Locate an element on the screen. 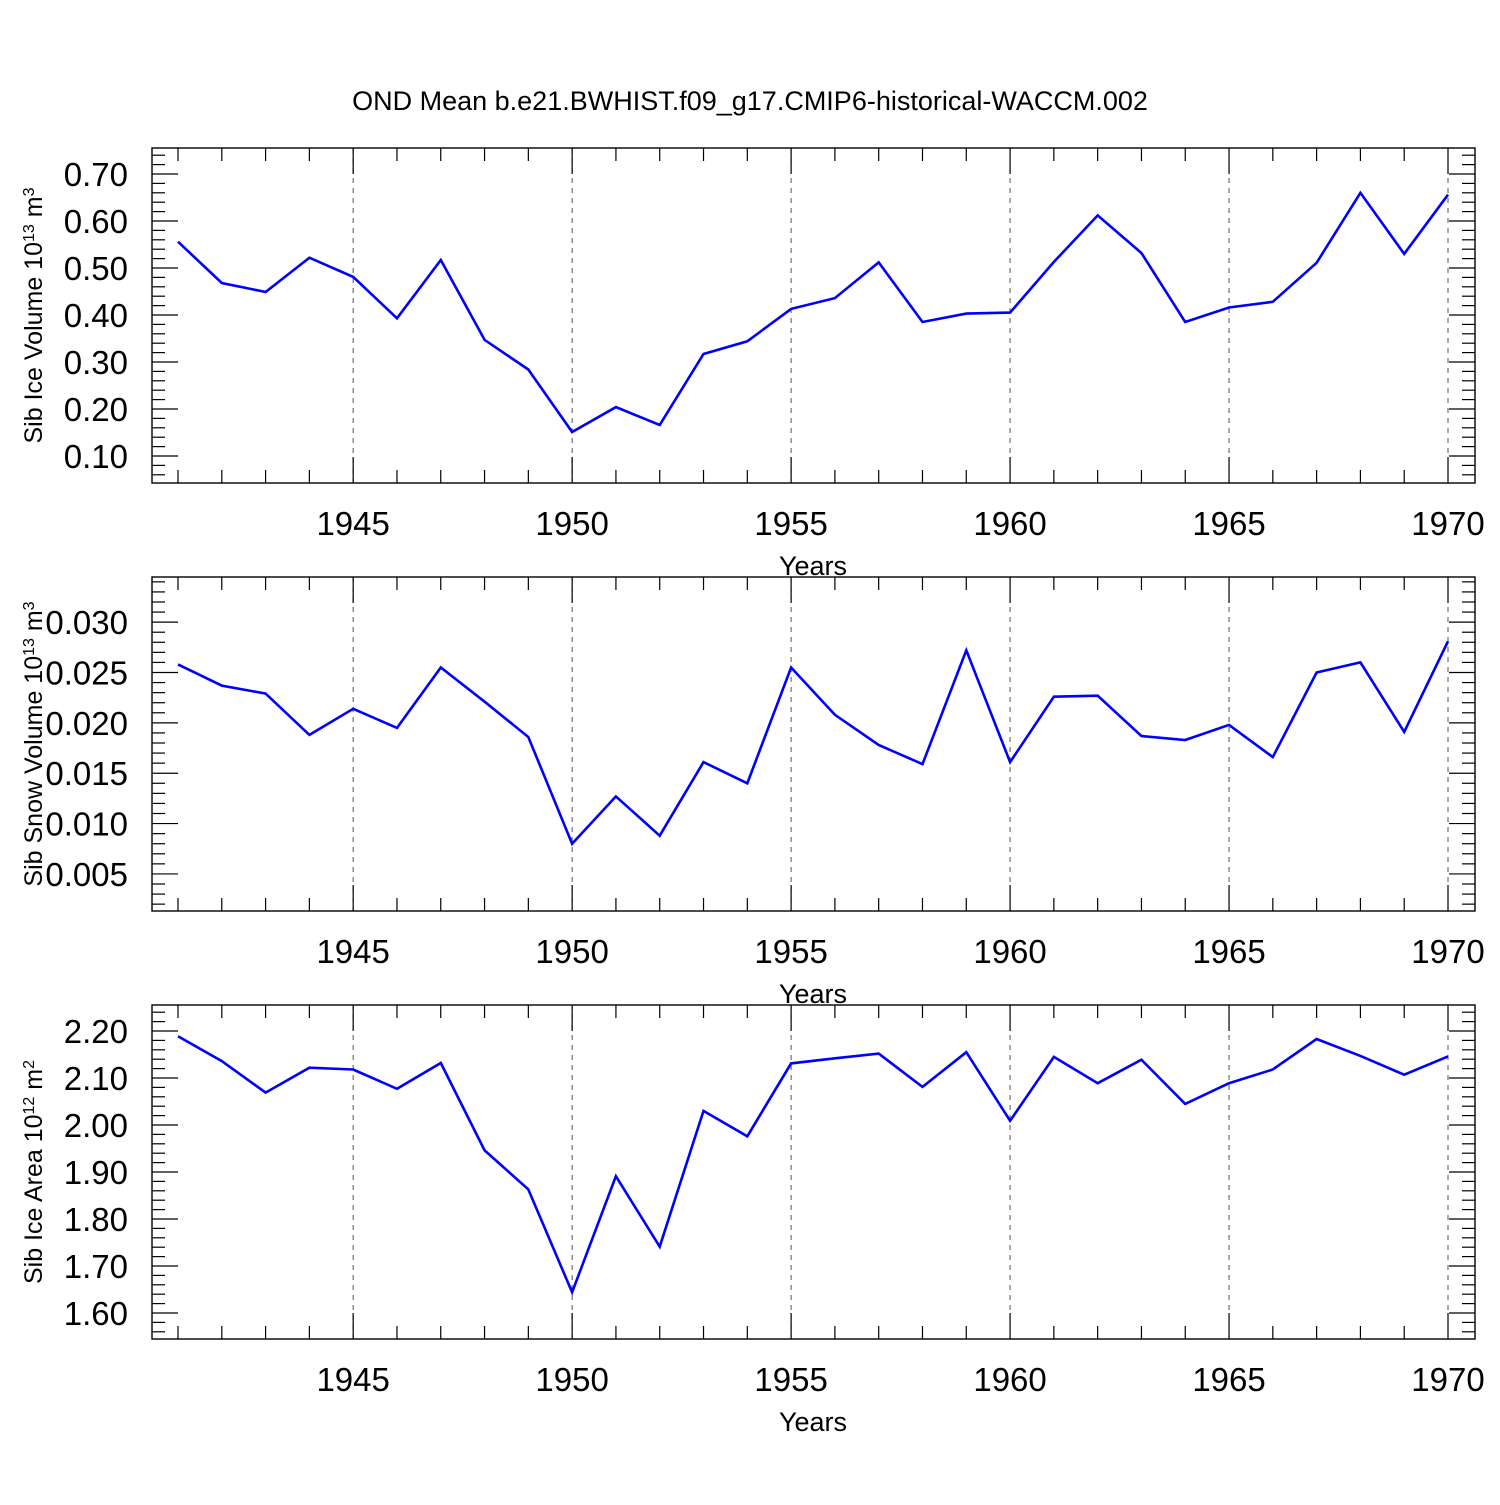  y-tick-label: 0.30 is located at coordinates (96, 362).